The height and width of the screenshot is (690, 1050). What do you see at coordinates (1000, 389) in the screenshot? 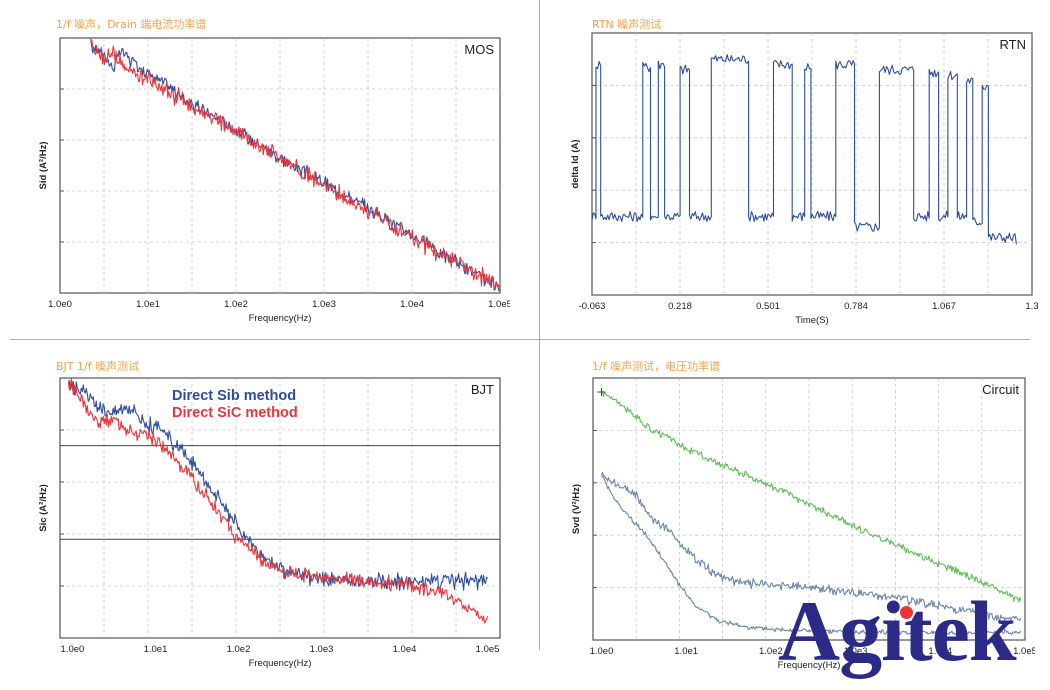
I see `circuit-tag: Circuit` at bounding box center [1000, 389].